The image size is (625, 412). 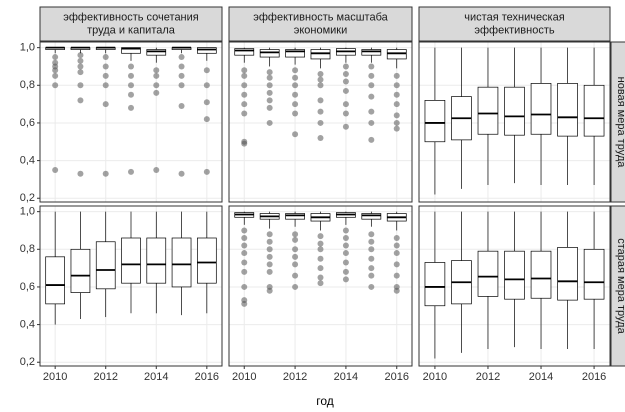 What do you see at coordinates (617, 286) in the screenshot?
I see `row-strip` at bounding box center [617, 286].